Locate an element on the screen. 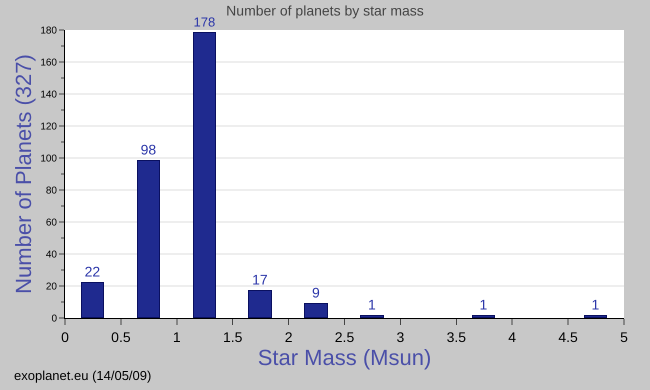 The image size is (650, 390). y-tick-label: 40 is located at coordinates (52, 255).